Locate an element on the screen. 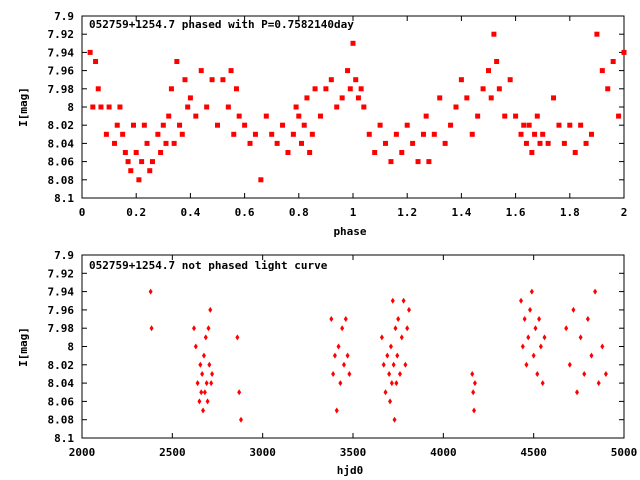 This screenshot has width=640, height=480. phased-y-tick-label: 7.96 is located at coordinates (61, 71).